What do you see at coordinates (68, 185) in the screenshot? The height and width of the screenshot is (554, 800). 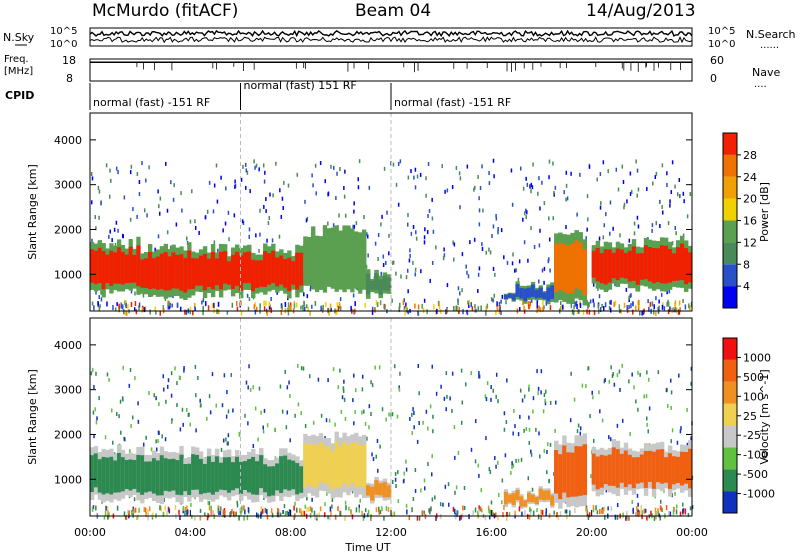 I see `y-tick-label: 3000` at bounding box center [68, 185].